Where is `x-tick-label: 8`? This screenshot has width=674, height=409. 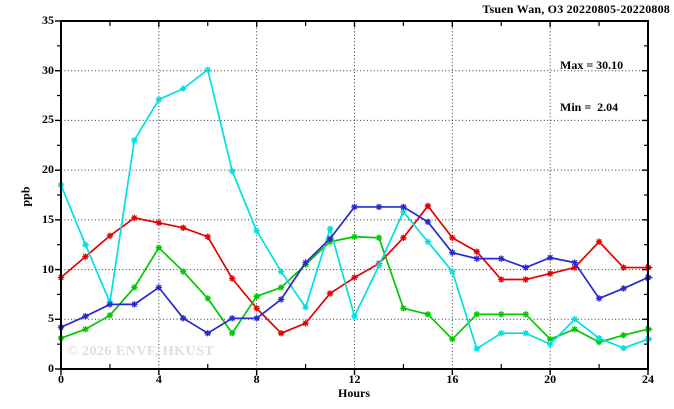
x-tick-label: 8 is located at coordinates (256, 379).